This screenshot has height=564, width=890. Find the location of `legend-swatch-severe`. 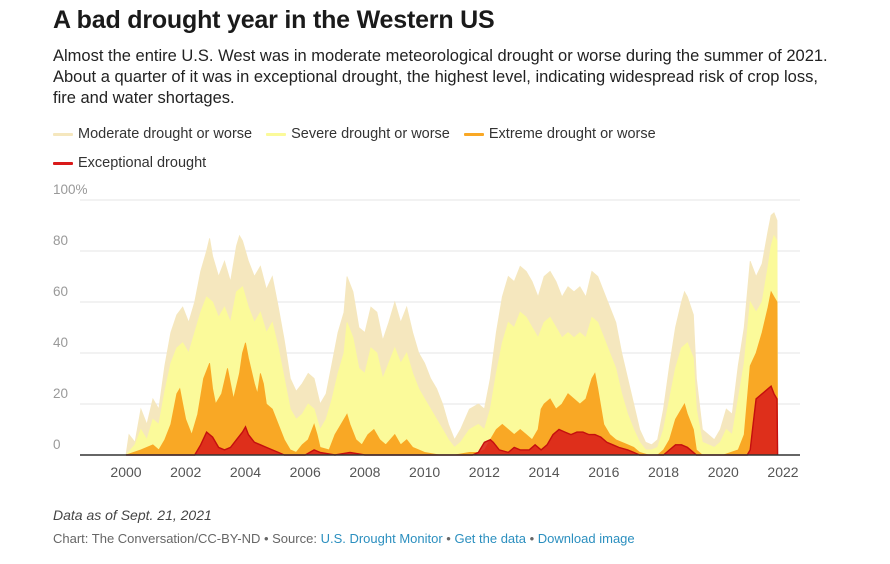

legend-swatch-severe is located at coordinates (276, 134).